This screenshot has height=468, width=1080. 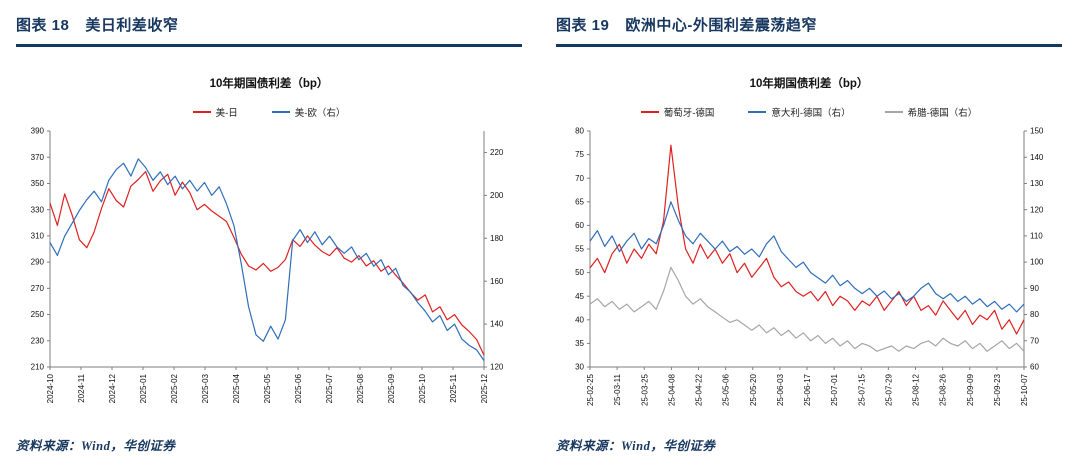 I want to click on svg-text: 310, so click(x=38, y=235).